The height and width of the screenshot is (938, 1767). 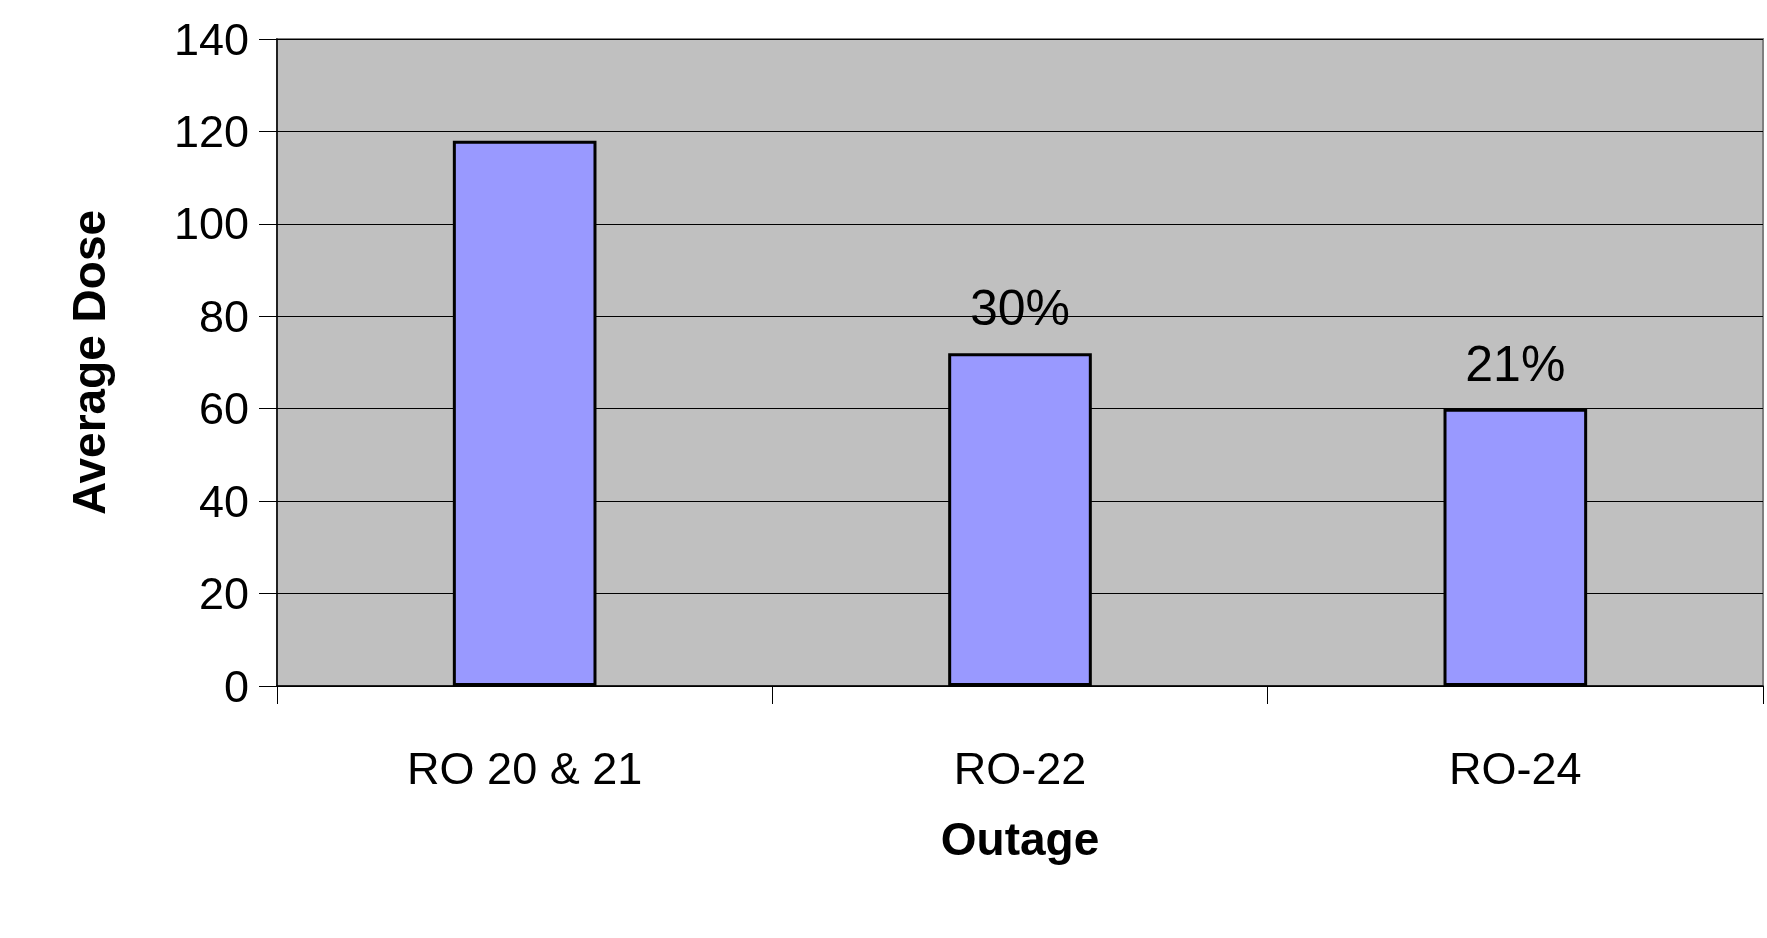 What do you see at coordinates (236, 686) in the screenshot?
I see `y-tick-label: 0` at bounding box center [236, 686].